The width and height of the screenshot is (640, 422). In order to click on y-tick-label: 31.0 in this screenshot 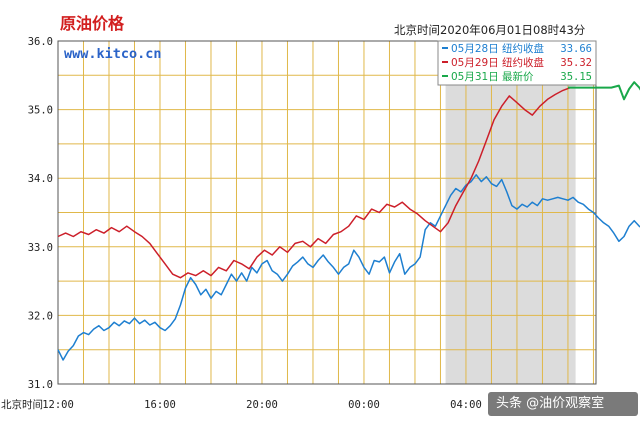, I will do `click(40, 385)`.